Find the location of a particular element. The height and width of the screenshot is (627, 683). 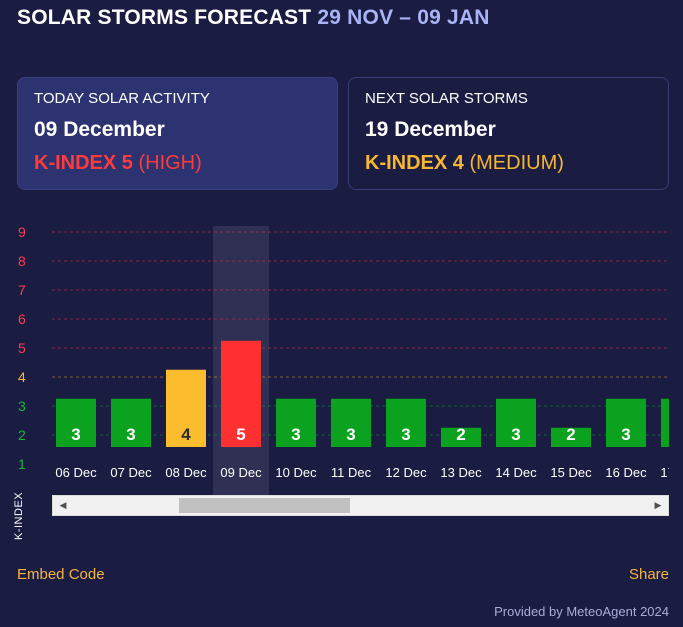

x-tick-label: 13 Dec is located at coordinates (461, 472).